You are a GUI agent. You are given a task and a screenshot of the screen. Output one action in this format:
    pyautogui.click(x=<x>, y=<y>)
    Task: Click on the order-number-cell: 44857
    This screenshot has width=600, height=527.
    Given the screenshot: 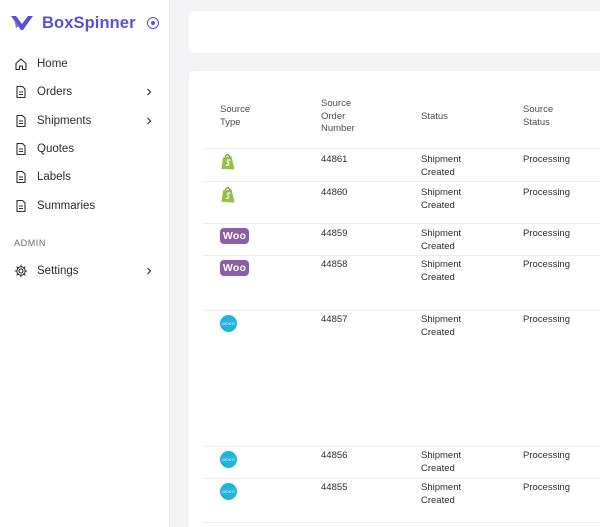 What is the action you would take?
    pyautogui.click(x=334, y=319)
    